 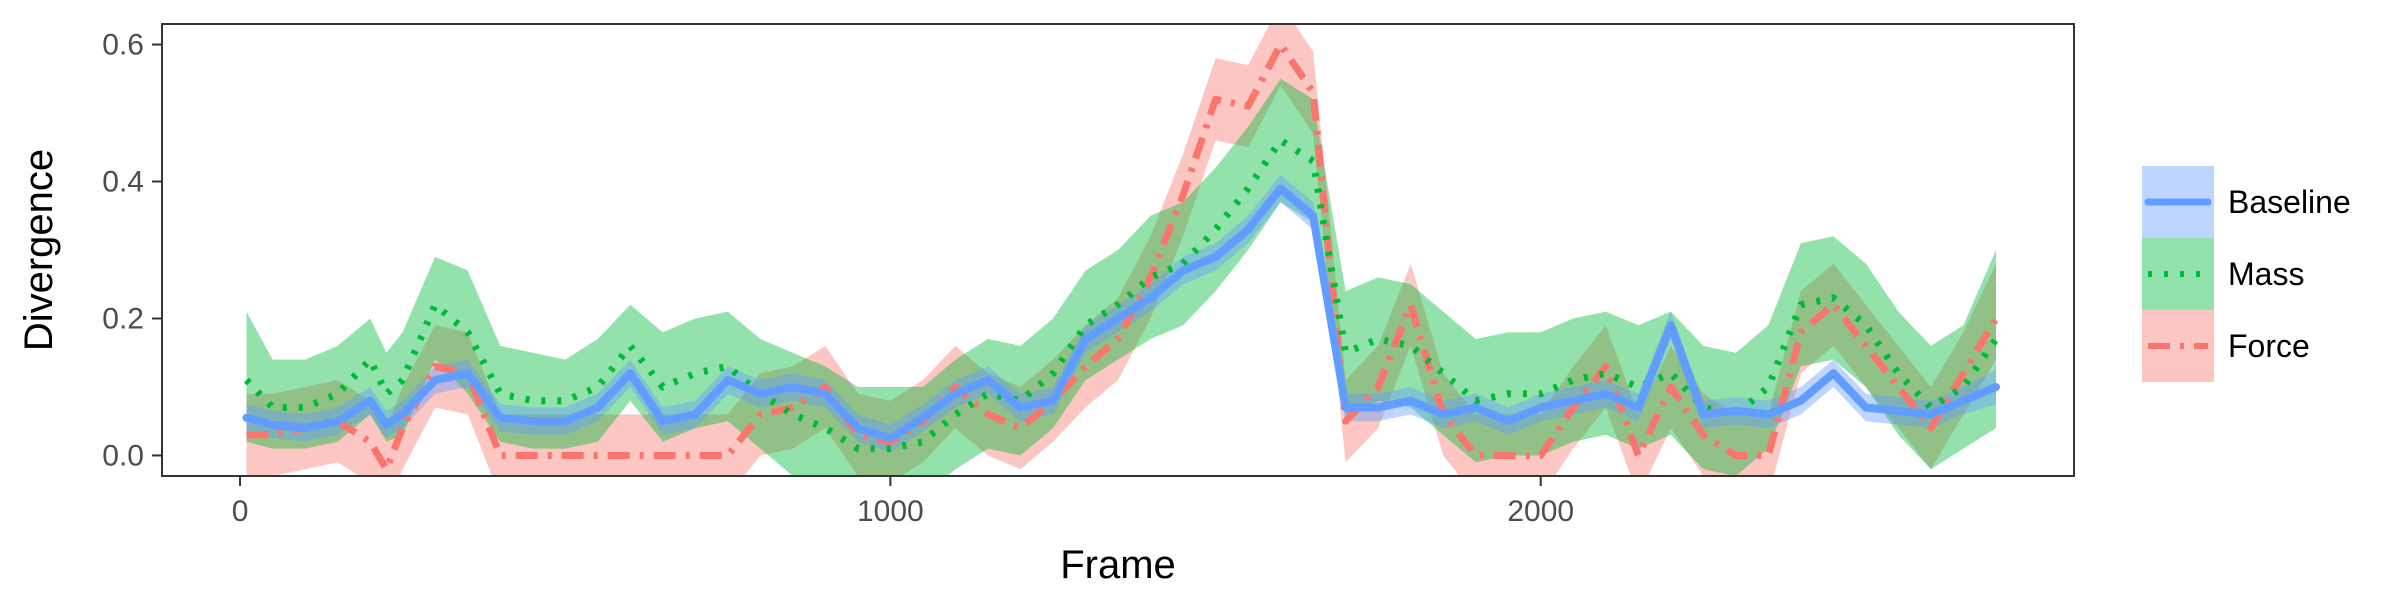 I want to click on legend-swatch, so click(x=2178, y=274).